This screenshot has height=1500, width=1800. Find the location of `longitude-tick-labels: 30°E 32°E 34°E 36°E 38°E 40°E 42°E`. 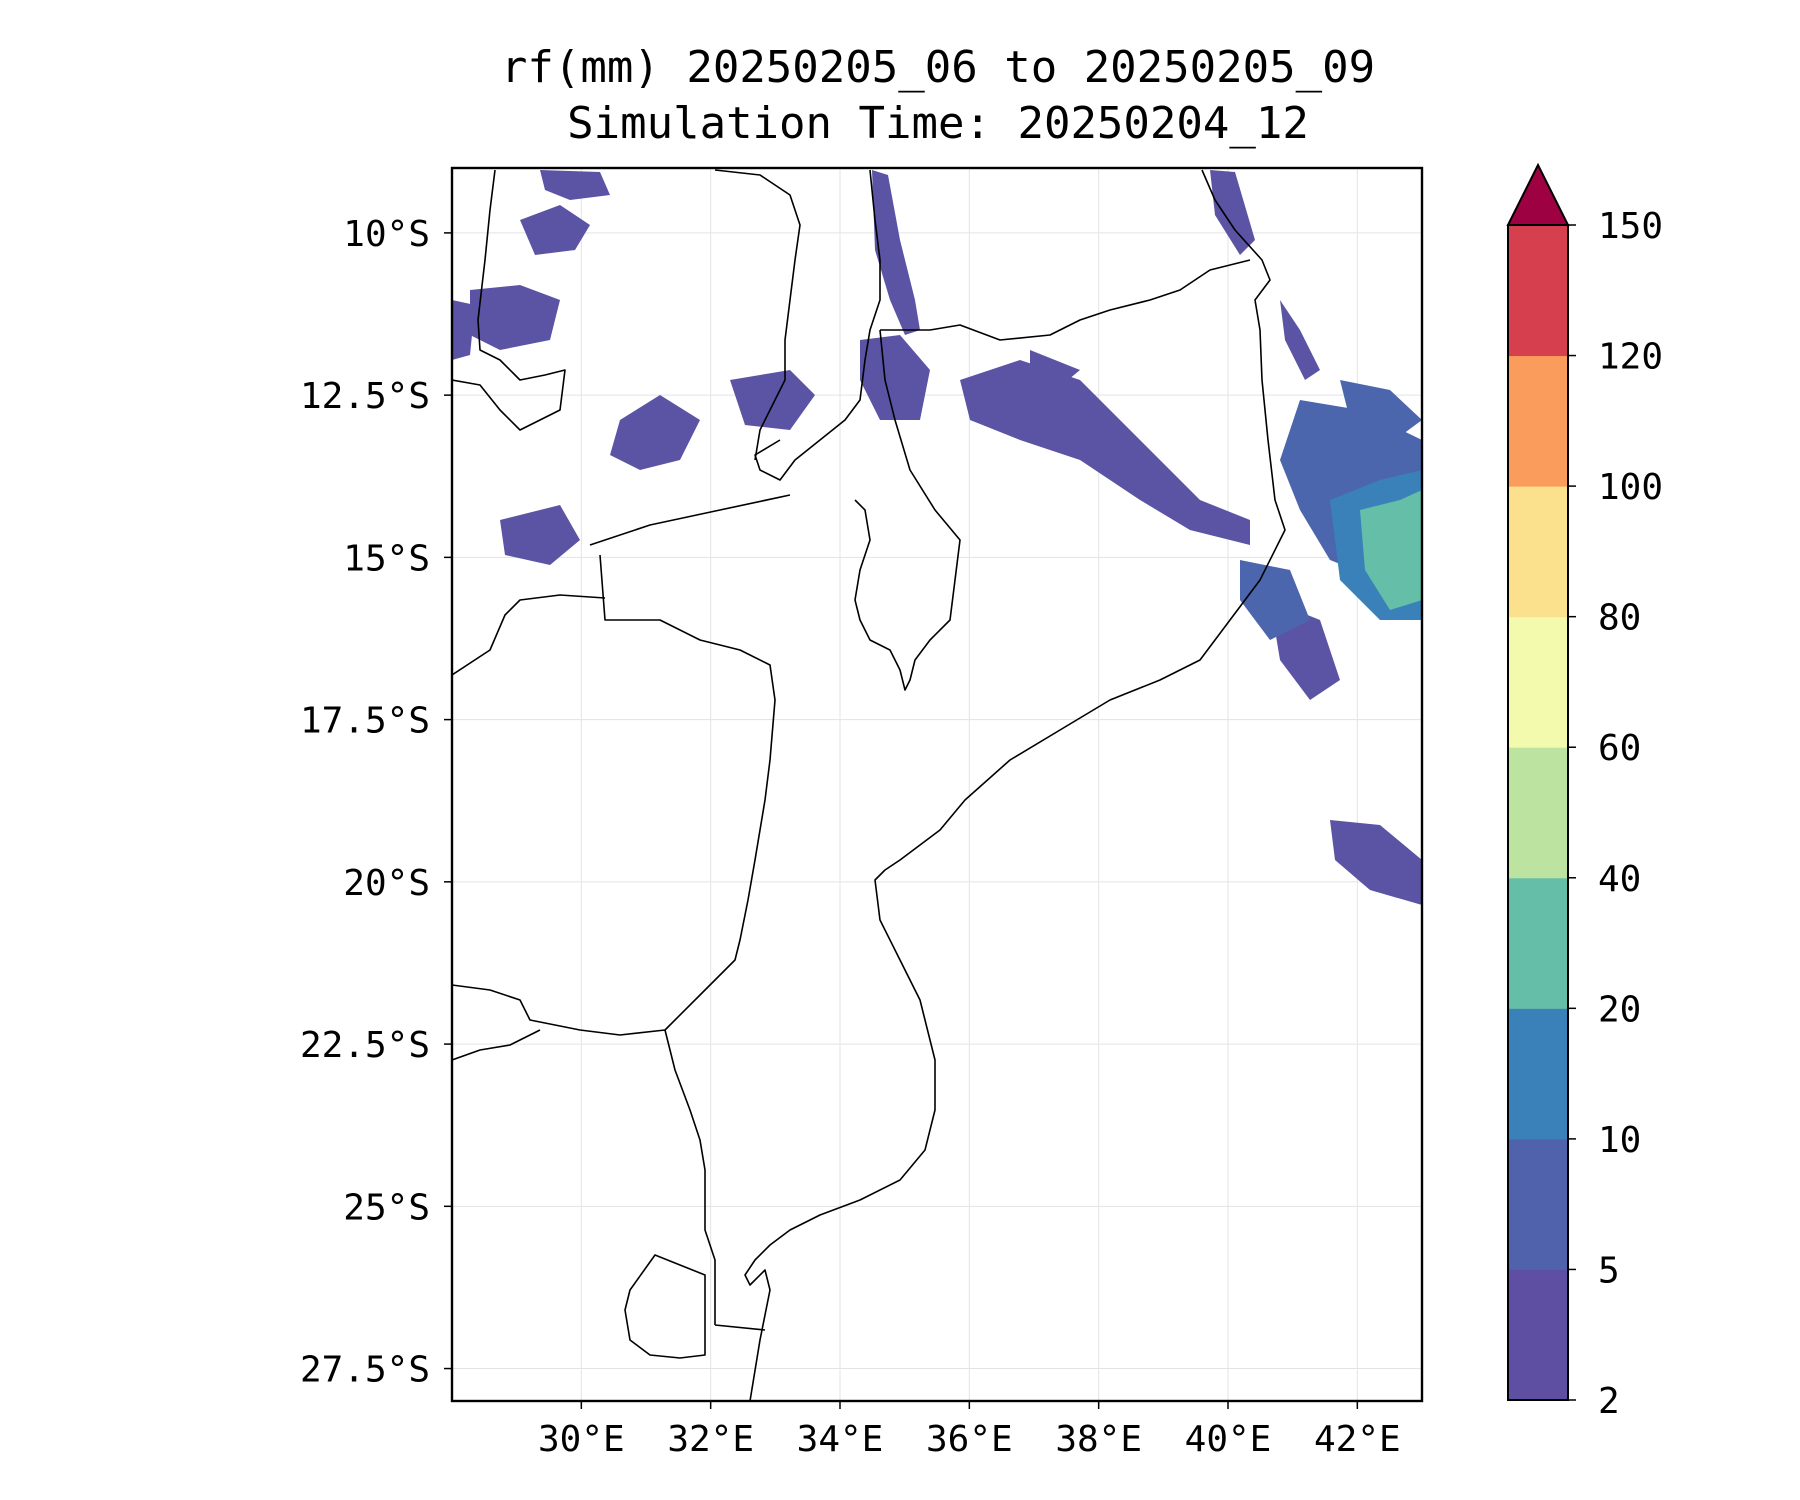

longitude-tick-labels: 30°E 32°E 34°E 36°E 38°E 40°E 42°E is located at coordinates (969, 1430).